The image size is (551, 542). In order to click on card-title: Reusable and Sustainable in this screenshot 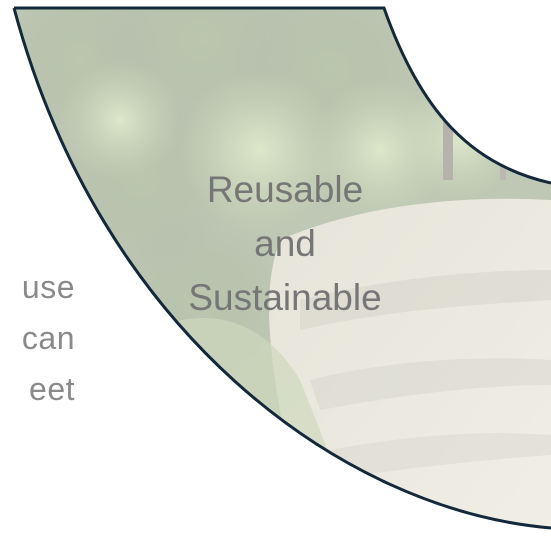, I will do `click(285, 244)`.